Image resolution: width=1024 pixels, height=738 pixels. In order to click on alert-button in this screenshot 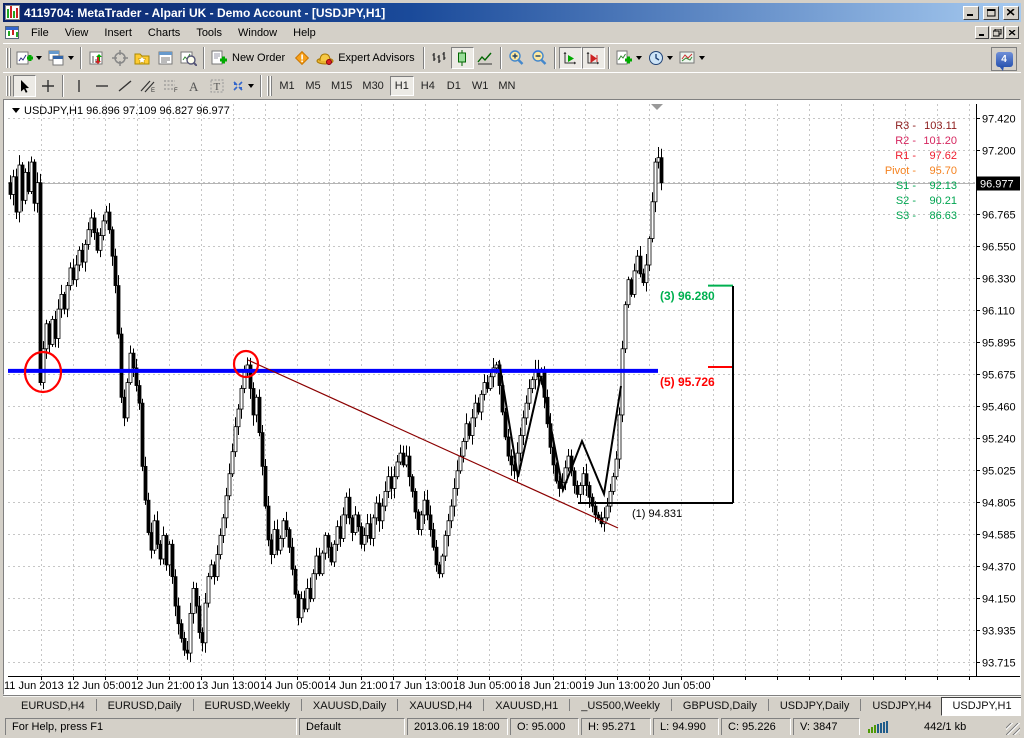, I will do `click(301, 58)`.